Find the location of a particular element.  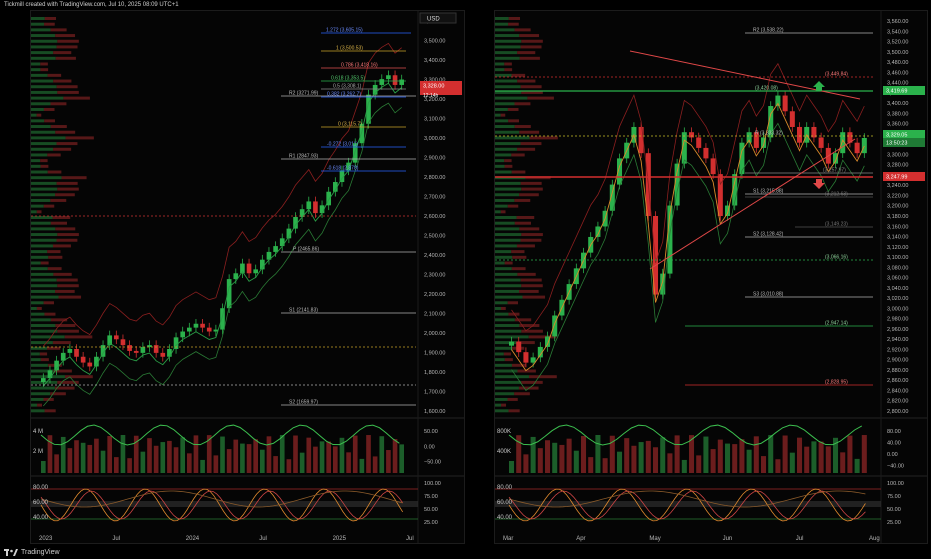

y-tick-label: 2,840.00 is located at coordinates (897, 391).